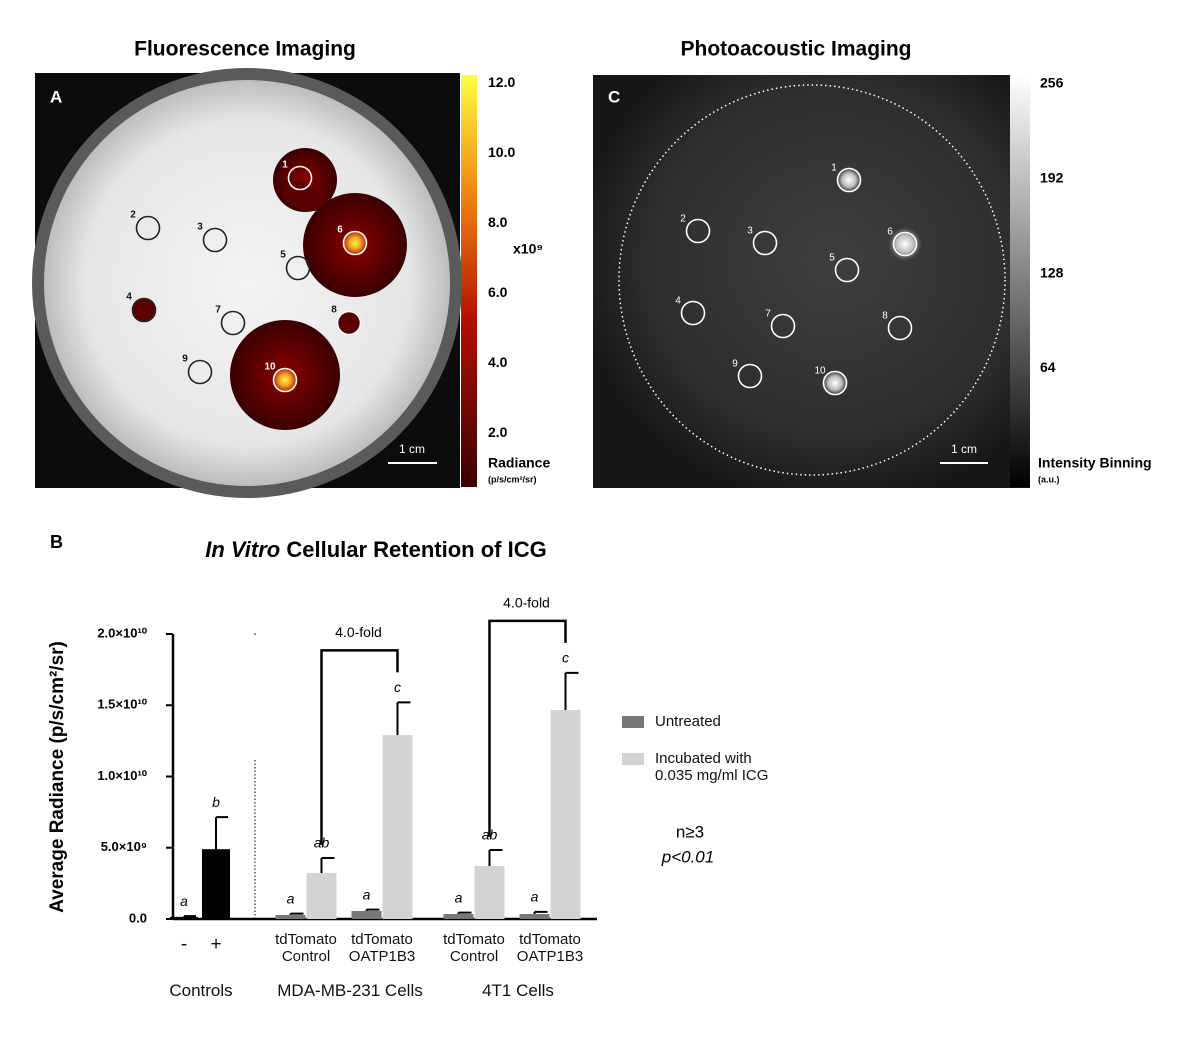 The image size is (1204, 1038). I want to click on x-tick-label: +, so click(216, 944).